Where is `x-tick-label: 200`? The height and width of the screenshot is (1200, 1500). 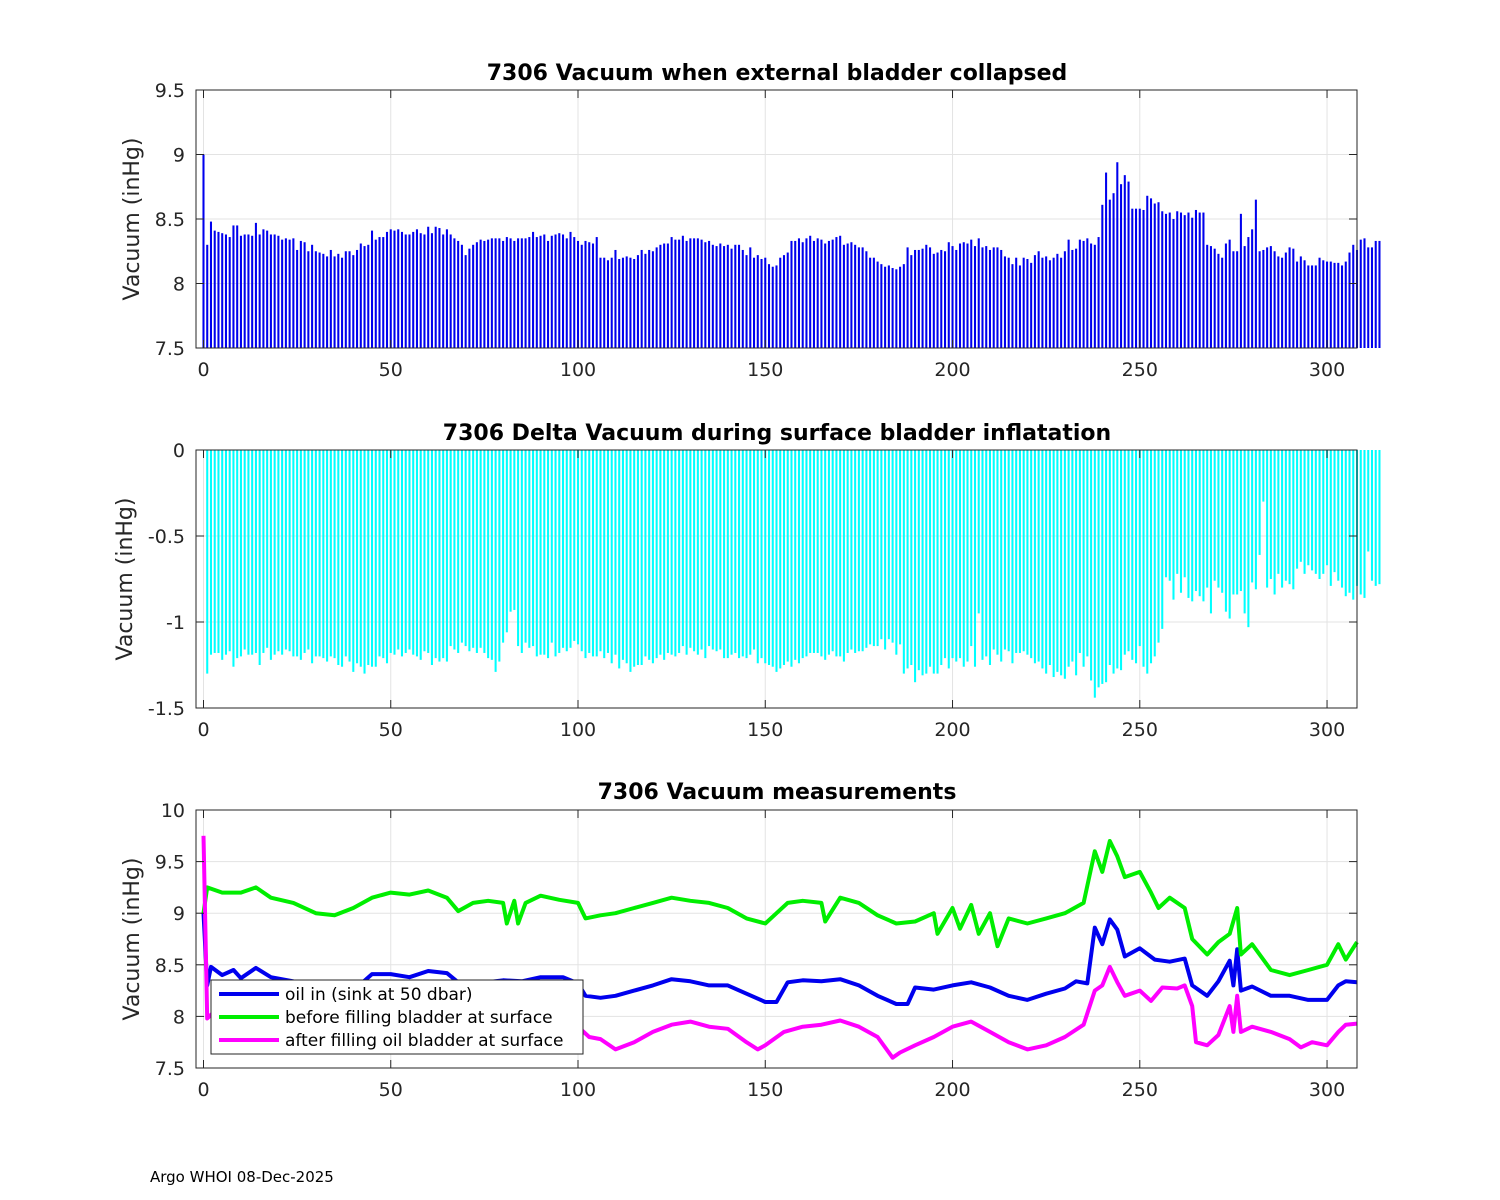
x-tick-label: 200 is located at coordinates (952, 370).